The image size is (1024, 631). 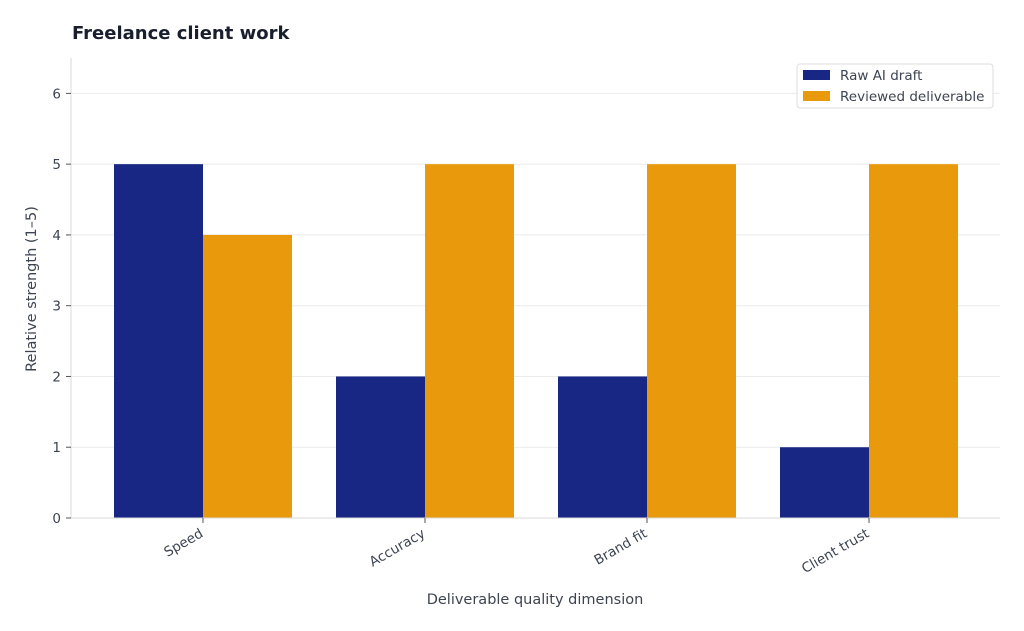 I want to click on bar-raw-ai-draft-brand-fit, so click(x=602, y=447).